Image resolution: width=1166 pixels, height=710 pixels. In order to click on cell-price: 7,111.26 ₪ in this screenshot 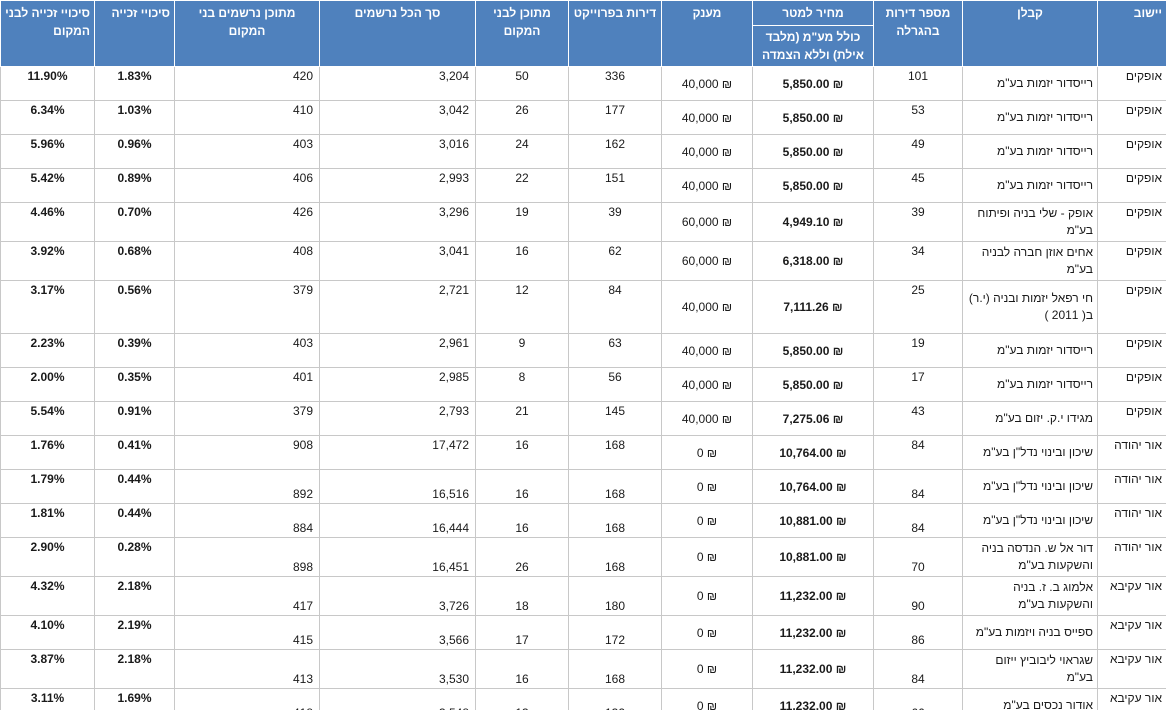, I will do `click(813, 307)`.